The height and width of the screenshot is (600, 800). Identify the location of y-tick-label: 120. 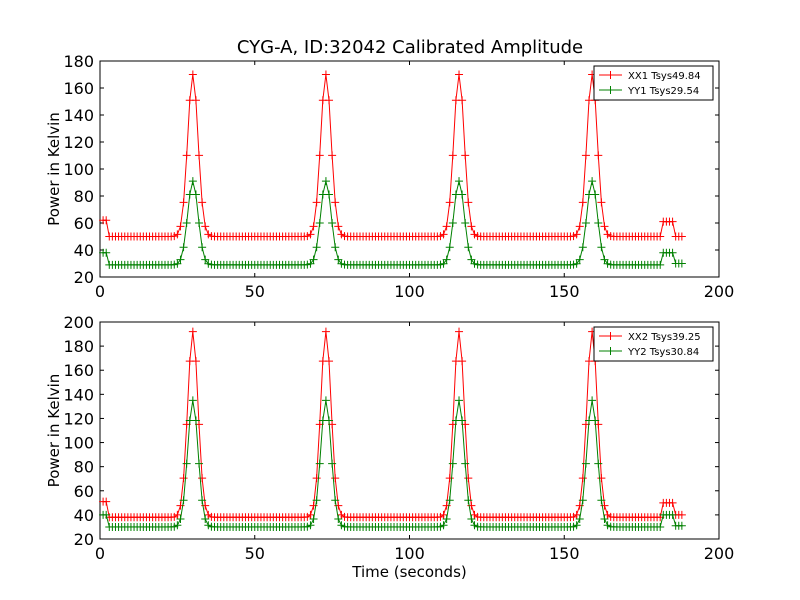
(78, 142).